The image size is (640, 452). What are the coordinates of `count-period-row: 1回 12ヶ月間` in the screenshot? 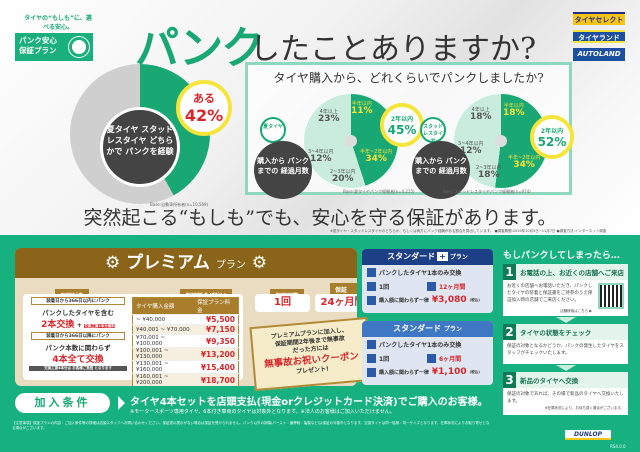 It's located at (427, 286).